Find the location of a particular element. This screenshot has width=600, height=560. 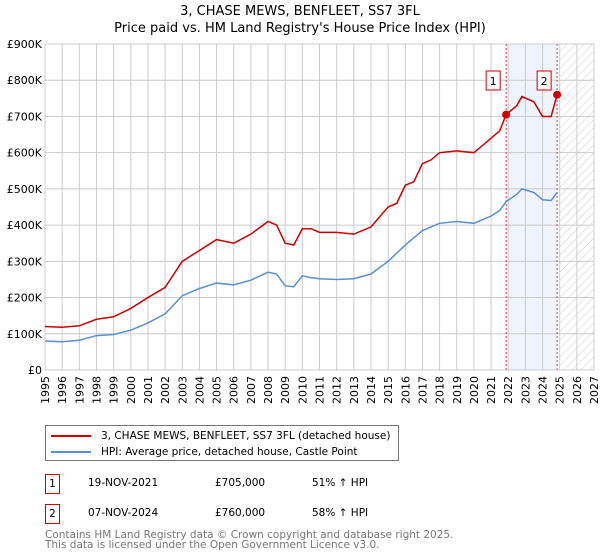

x-tick-label: 2019 is located at coordinates (457, 390).